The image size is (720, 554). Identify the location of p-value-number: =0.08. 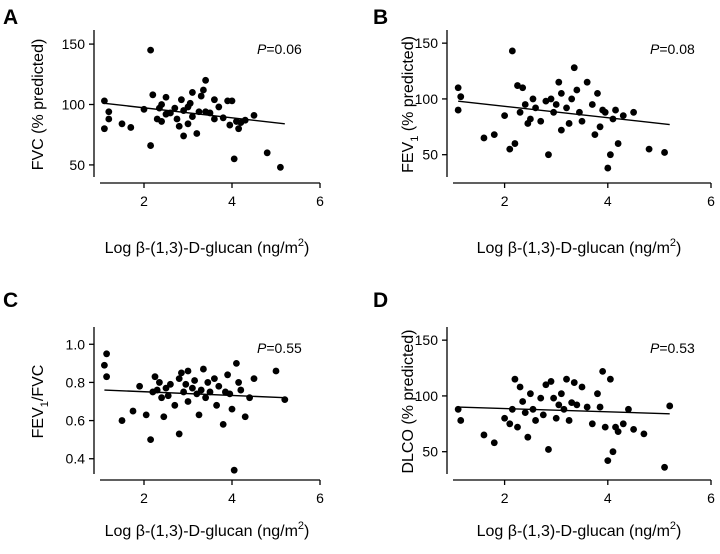
(677, 49).